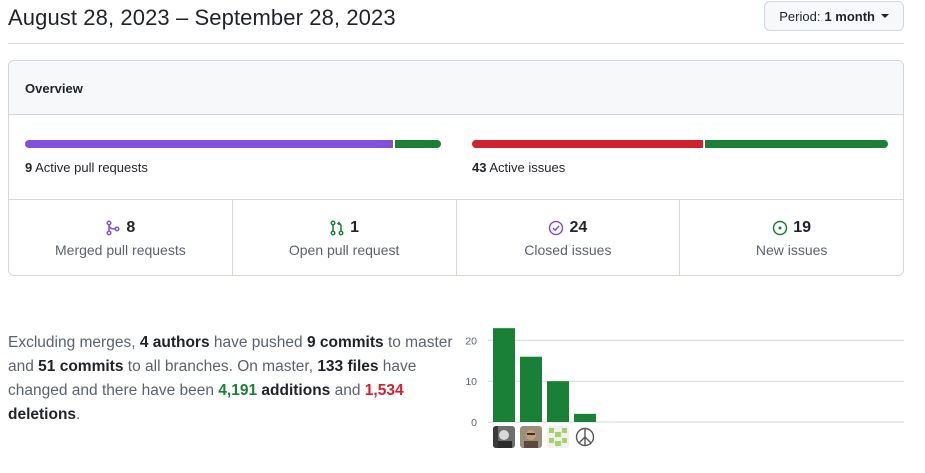  What do you see at coordinates (849, 16) in the screenshot?
I see `period-value: 1 month` at bounding box center [849, 16].